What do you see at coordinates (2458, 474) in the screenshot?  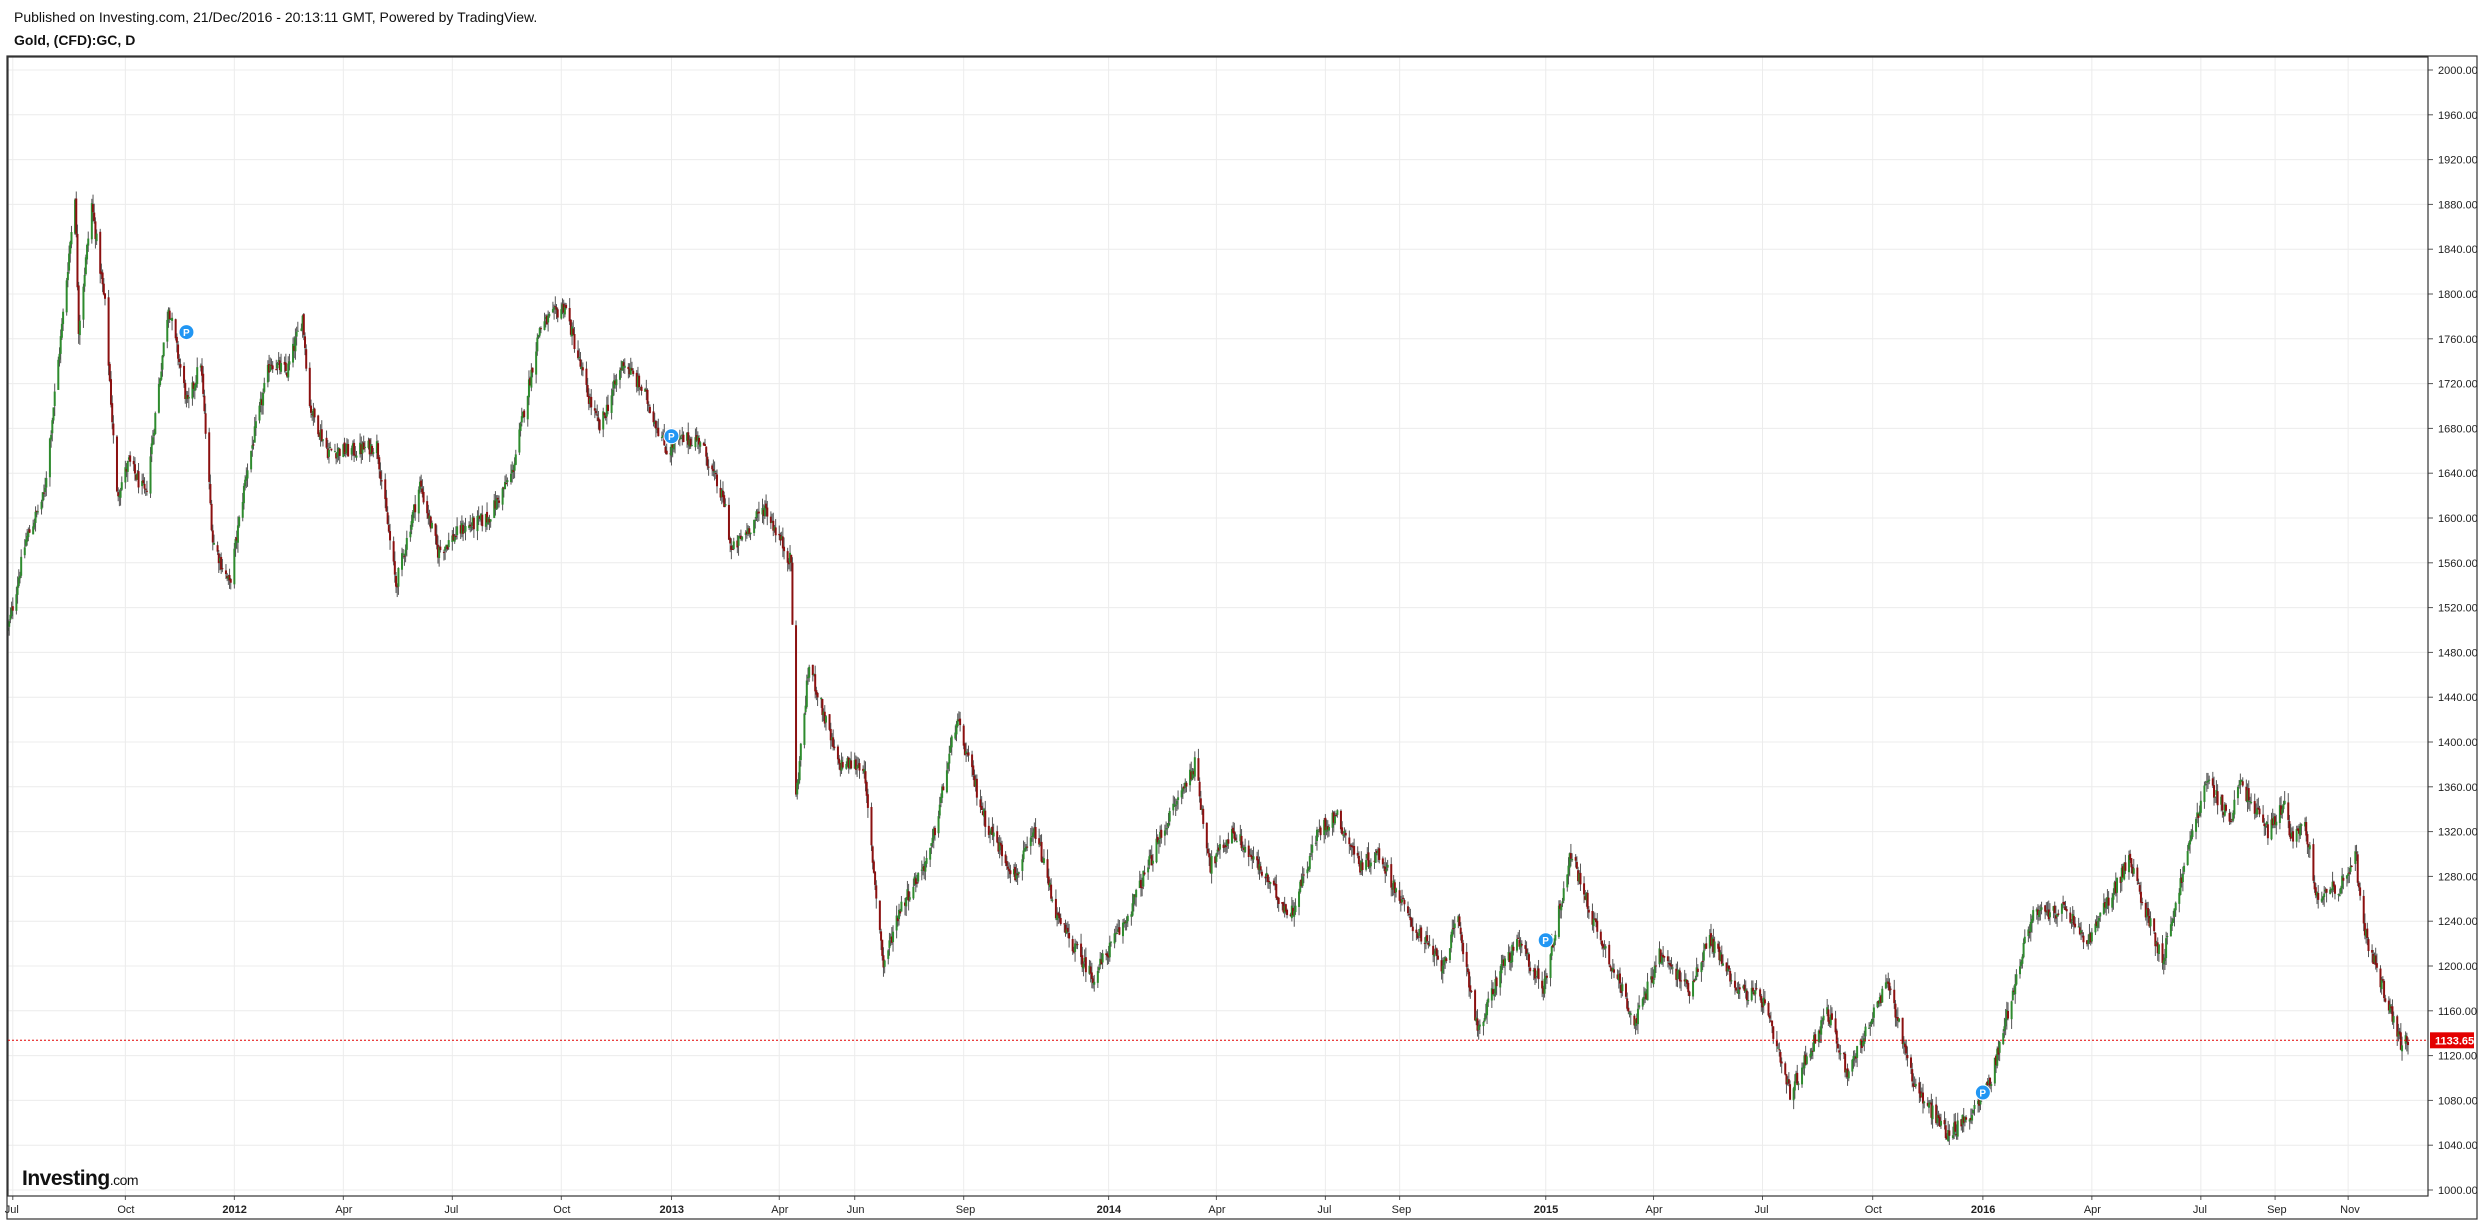 I see `y-tick-label: 1640.00` at bounding box center [2458, 474].